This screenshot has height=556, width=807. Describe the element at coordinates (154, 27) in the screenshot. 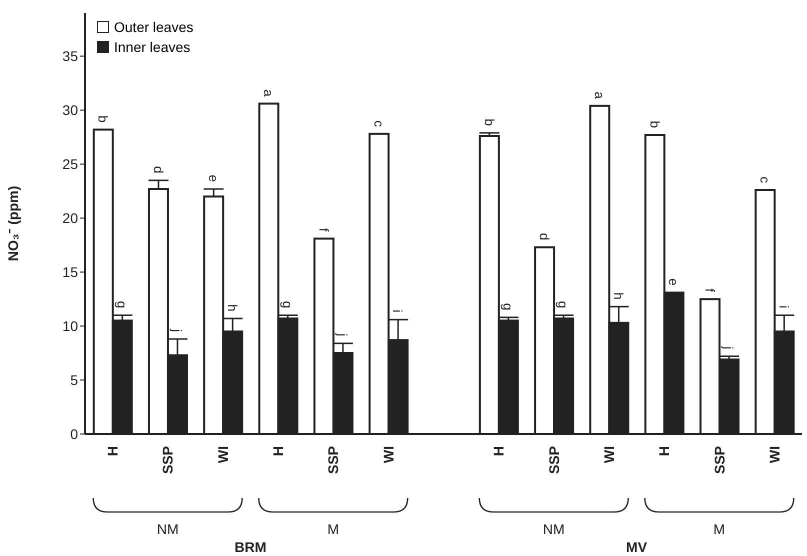

I see `legend-label: Outer leaves` at that location.